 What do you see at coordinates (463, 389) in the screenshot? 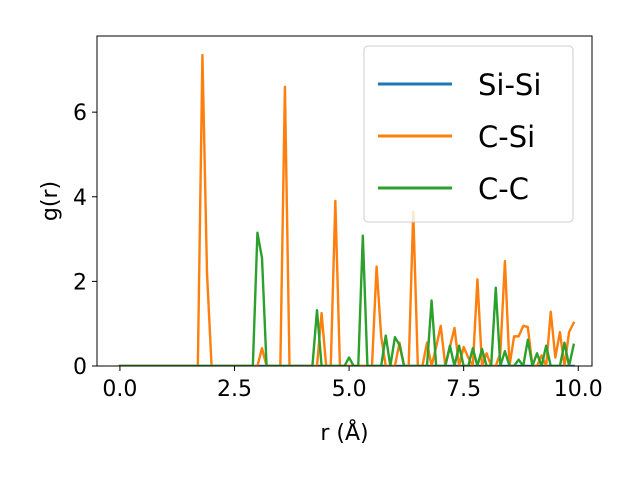
I see `x-tick-label: 7.5` at bounding box center [463, 389].